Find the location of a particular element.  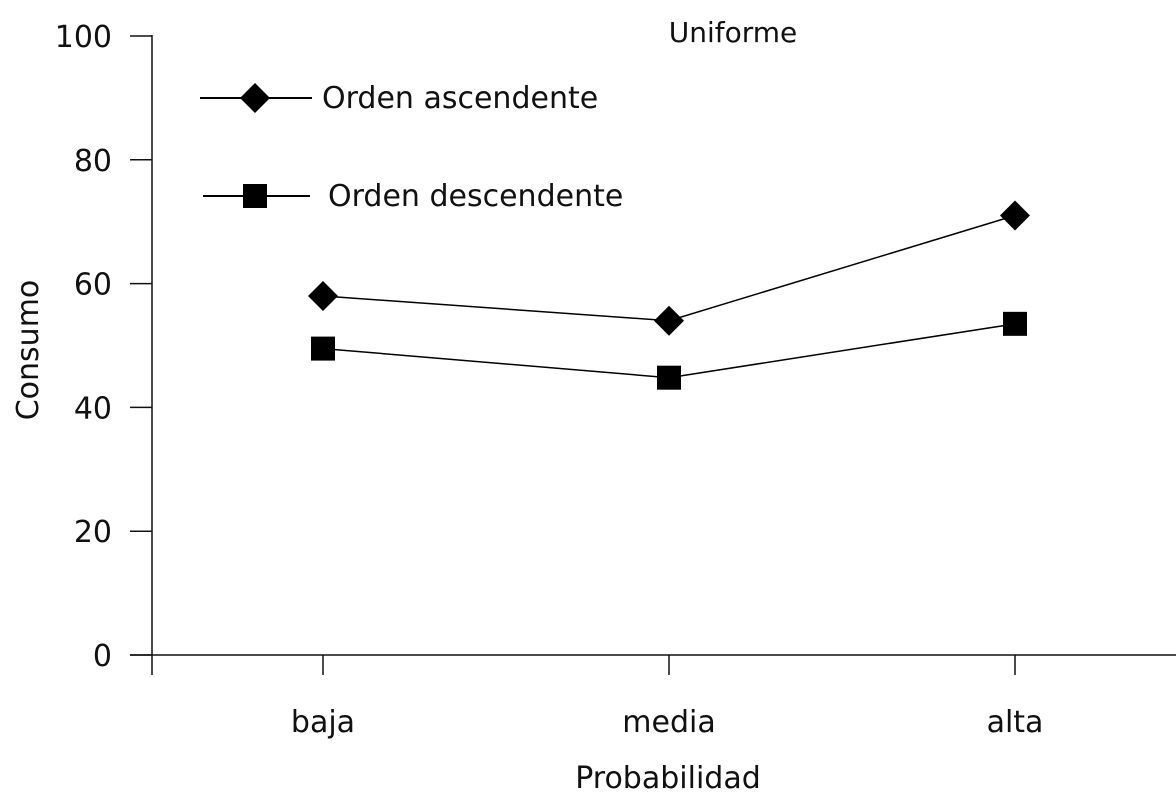

legend-label: Orden ascendente is located at coordinates (460, 98).